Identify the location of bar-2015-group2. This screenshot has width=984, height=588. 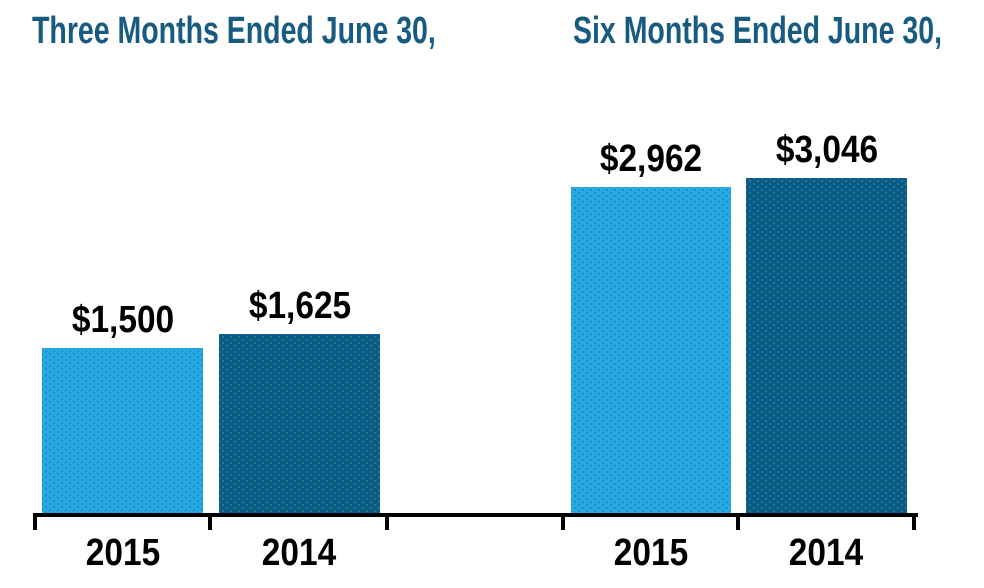
(651, 350).